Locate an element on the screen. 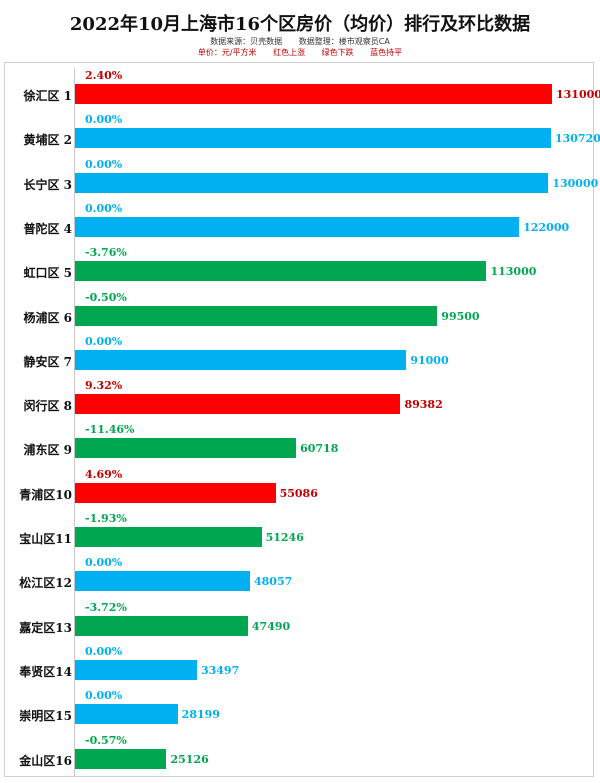  value-label: 89382 is located at coordinates (423, 405).